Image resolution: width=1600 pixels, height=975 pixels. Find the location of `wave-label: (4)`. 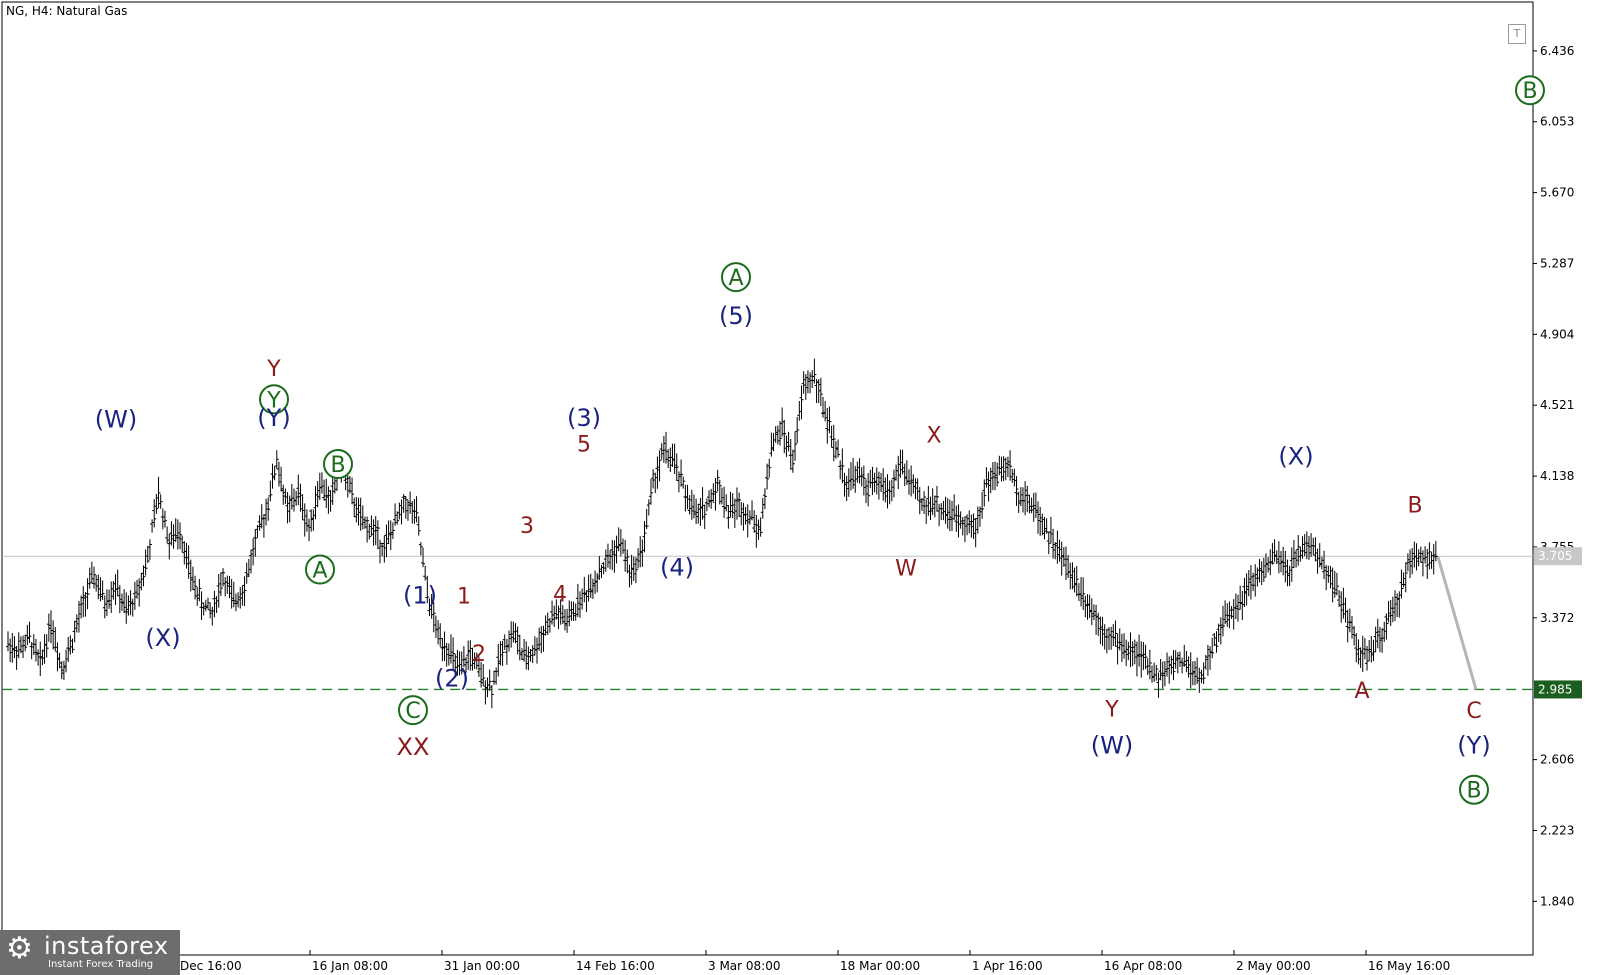

wave-label: (4) is located at coordinates (677, 568).